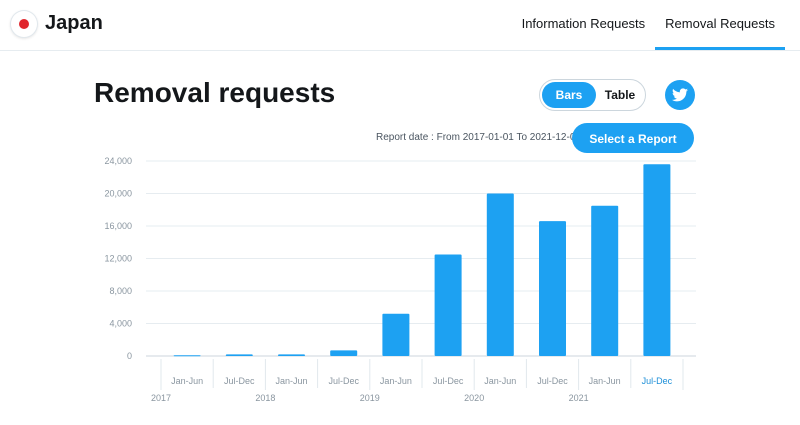 The width and height of the screenshot is (800, 425). I want to click on select-report-button: Select a Report, so click(633, 138).